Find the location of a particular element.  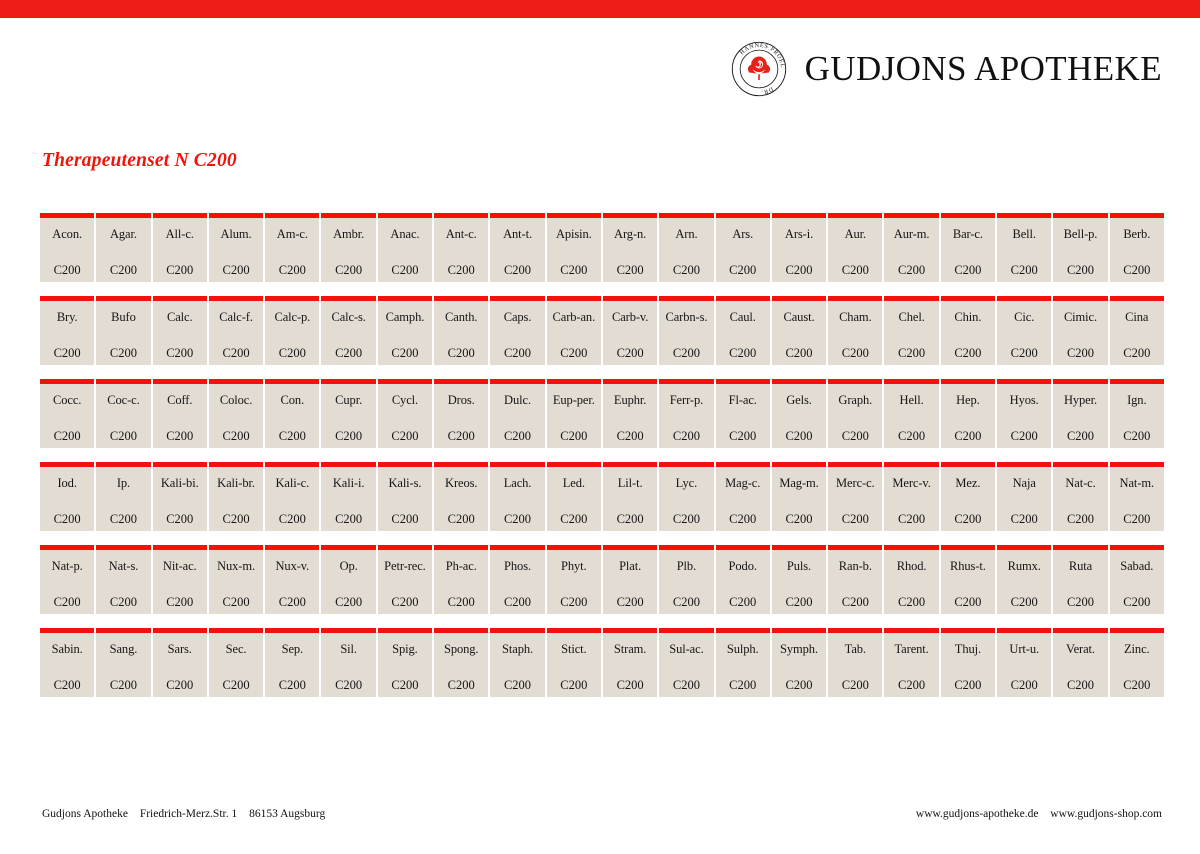

remedy-vial: Cimic. C200 is located at coordinates (1080, 330).